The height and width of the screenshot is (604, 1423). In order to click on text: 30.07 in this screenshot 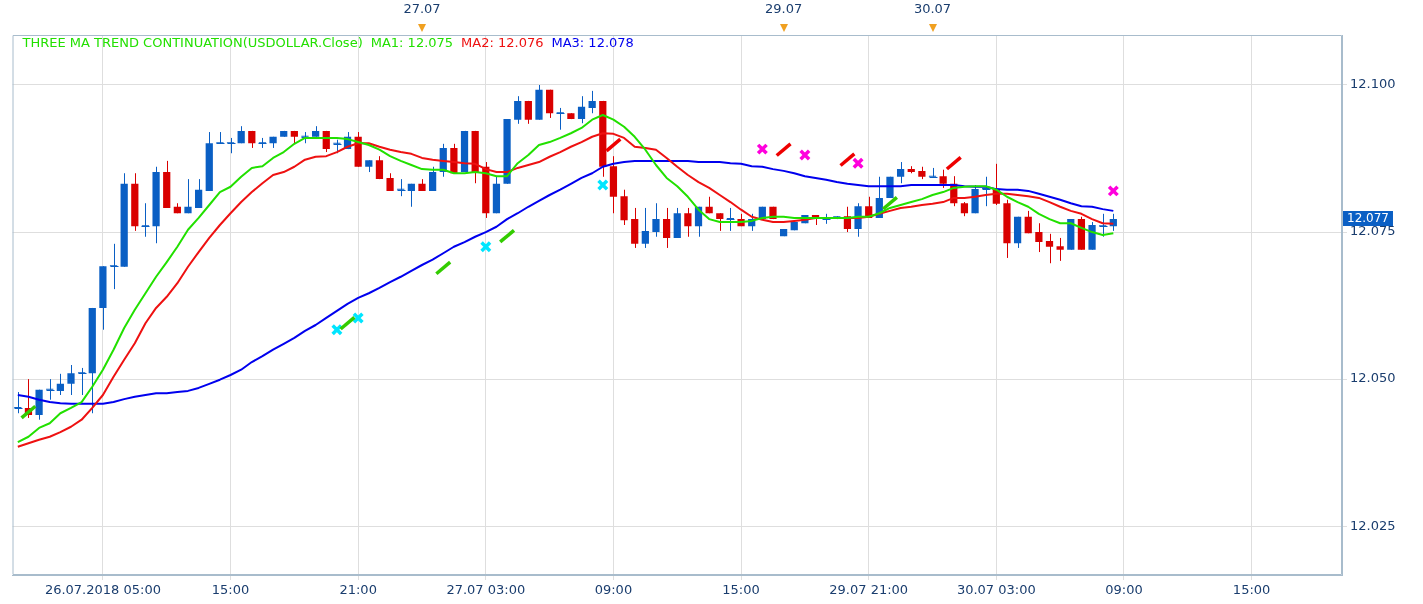, I will do `click(932, 9)`.